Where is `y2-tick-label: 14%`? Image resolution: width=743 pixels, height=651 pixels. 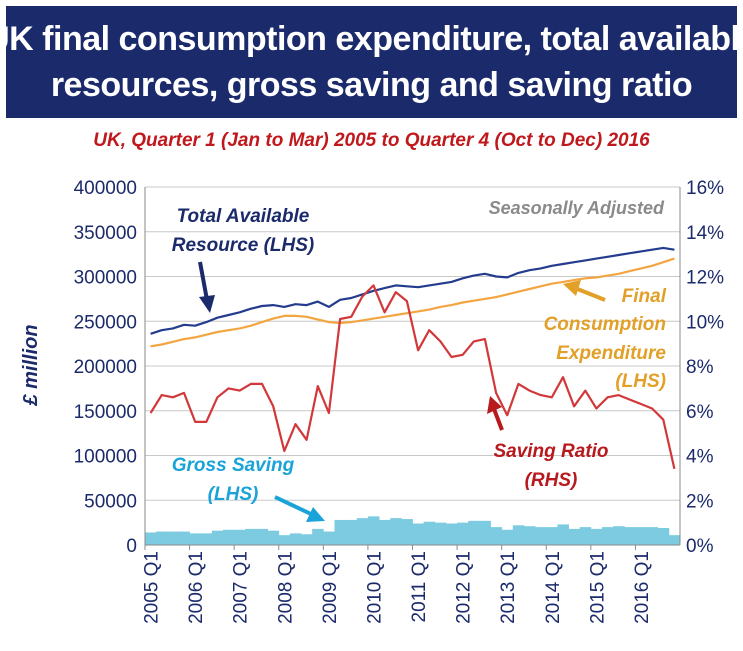 y2-tick-label: 14% is located at coordinates (705, 233).